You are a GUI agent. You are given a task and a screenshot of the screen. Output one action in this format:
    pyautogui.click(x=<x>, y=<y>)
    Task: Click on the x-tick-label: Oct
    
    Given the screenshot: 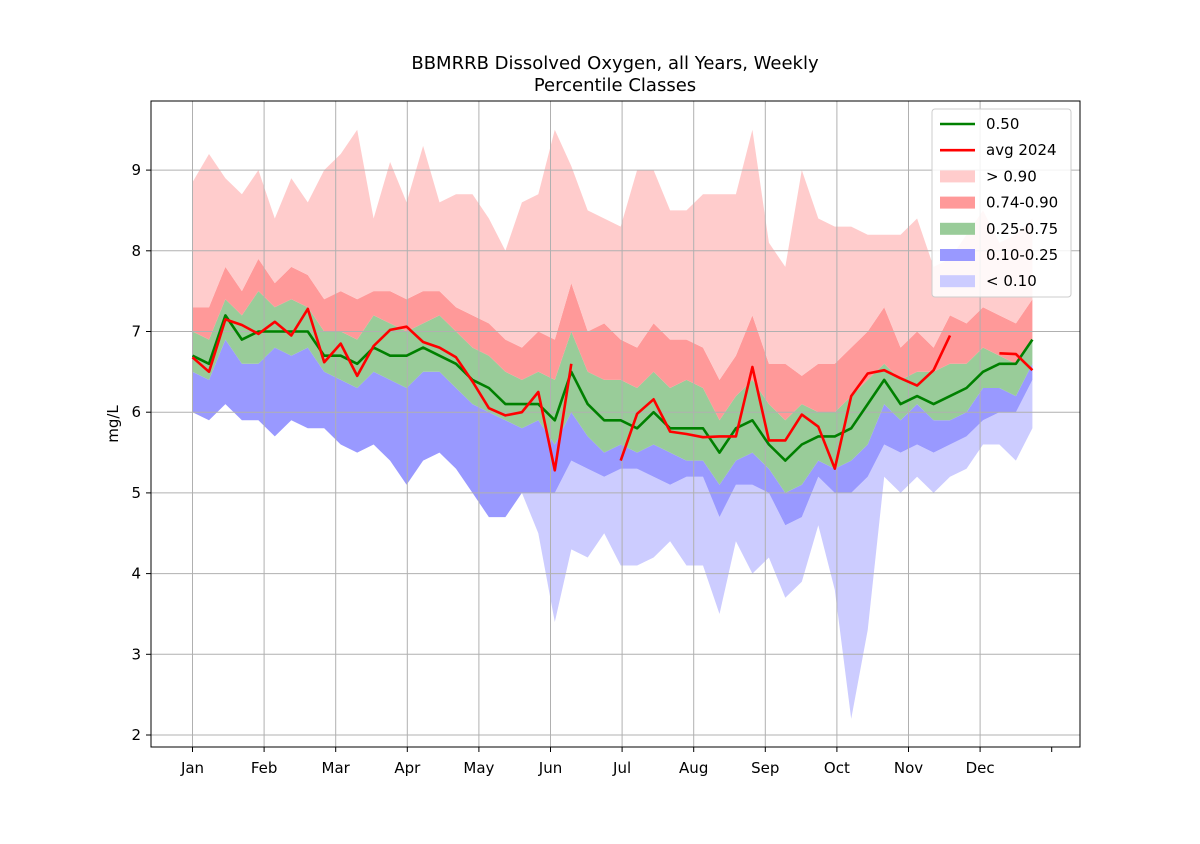 What is the action you would take?
    pyautogui.click(x=837, y=768)
    